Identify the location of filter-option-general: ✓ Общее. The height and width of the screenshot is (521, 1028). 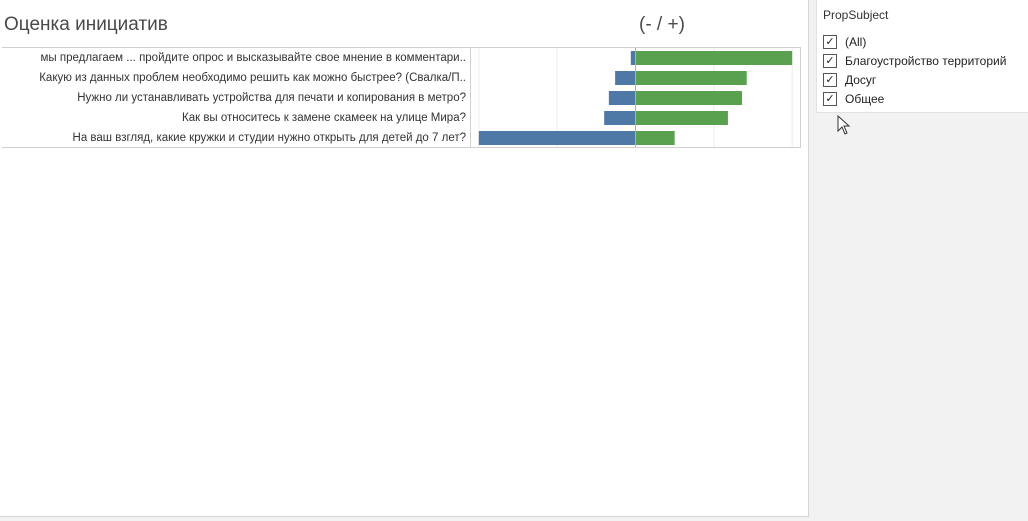
(853, 99).